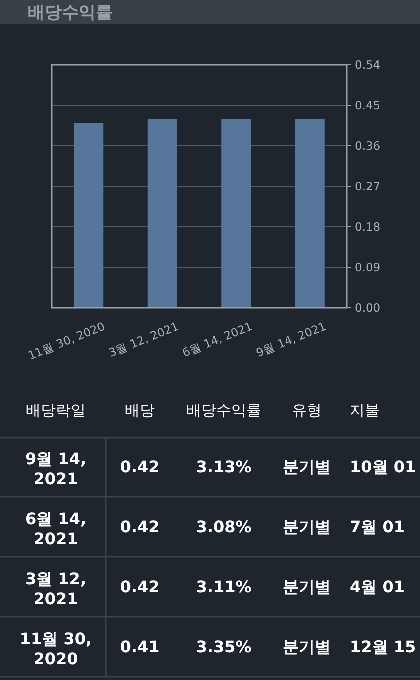 This screenshot has width=420, height=680. I want to click on text: 배당, so click(140, 410).